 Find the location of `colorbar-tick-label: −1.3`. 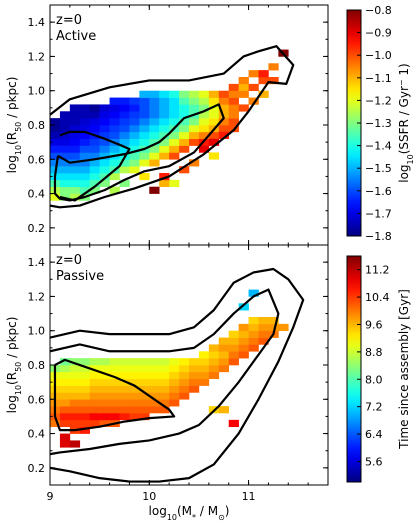

colorbar-tick-label: −1.3 is located at coordinates (378, 123).